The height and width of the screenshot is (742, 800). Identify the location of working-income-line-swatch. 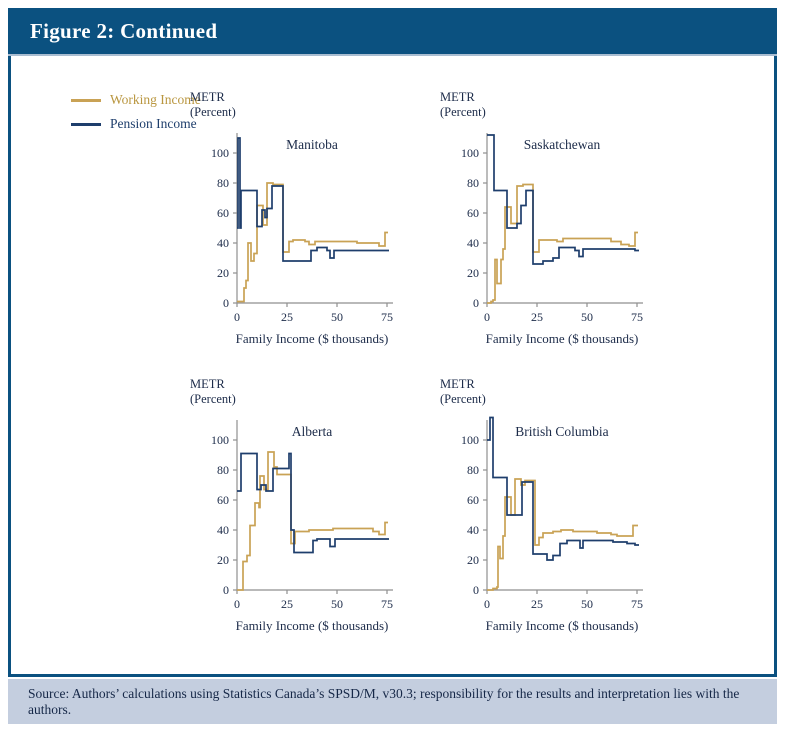
(86, 100).